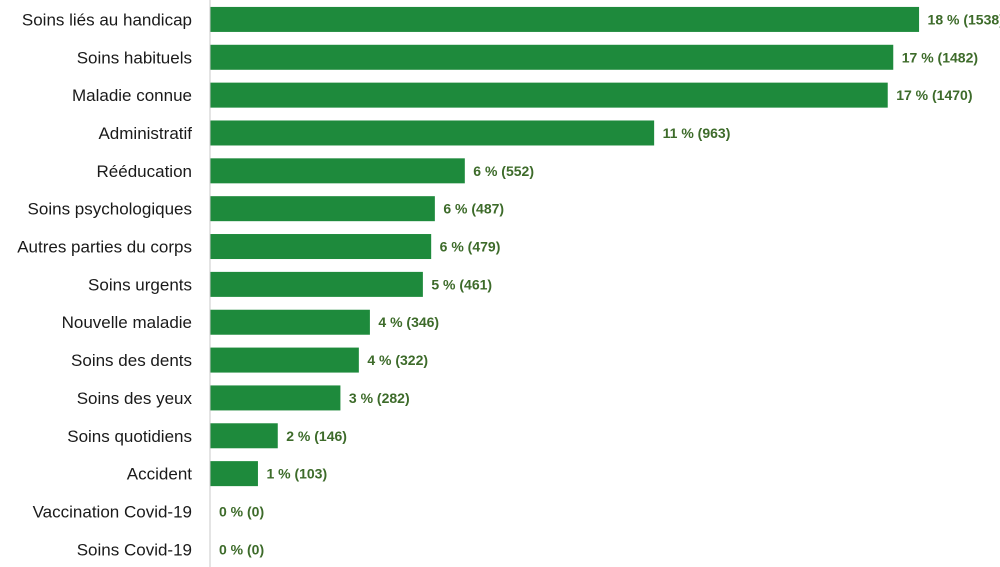 Image resolution: width=1000 pixels, height=567 pixels. I want to click on data-label: 6 % (552), so click(503, 171).